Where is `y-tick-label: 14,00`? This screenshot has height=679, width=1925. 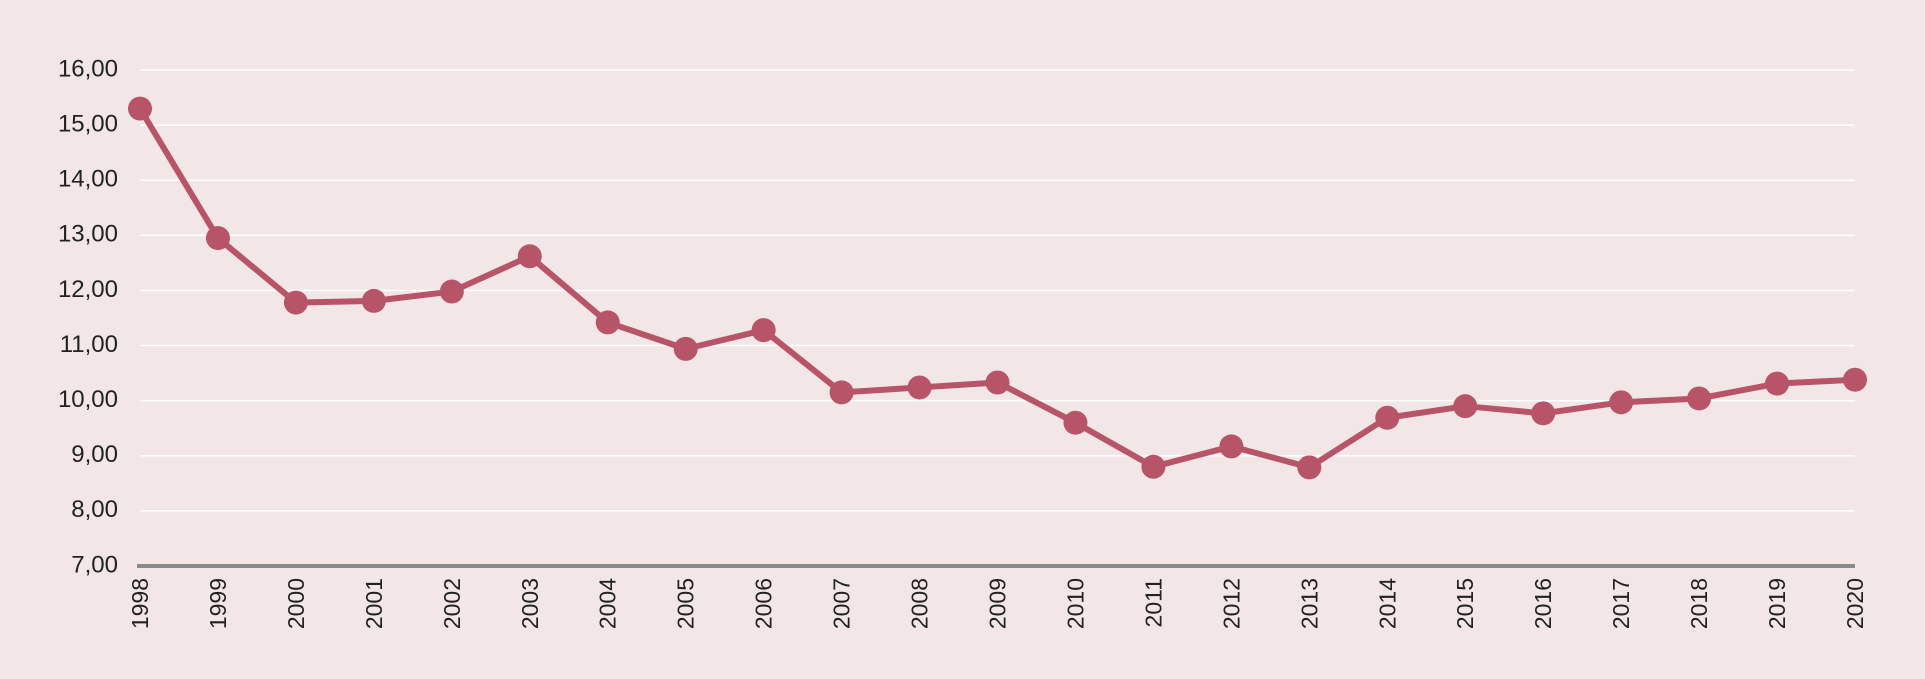 y-tick-label: 14,00 is located at coordinates (88, 179).